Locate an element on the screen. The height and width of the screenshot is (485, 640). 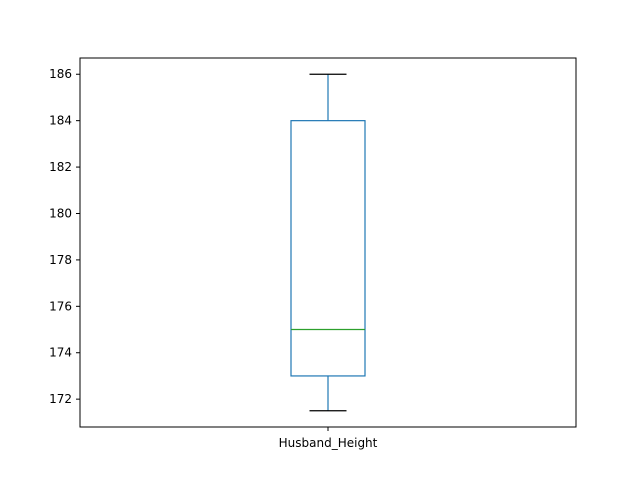
y-tick-label: 178 is located at coordinates (60, 260).